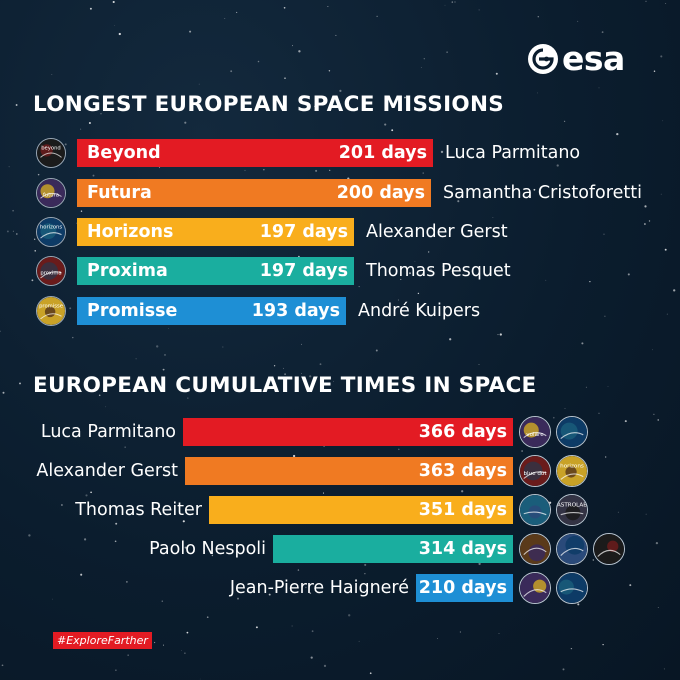 The height and width of the screenshot is (680, 680). Describe the element at coordinates (50, 274) in the screenshot. I see `svg-text: proxima` at that location.